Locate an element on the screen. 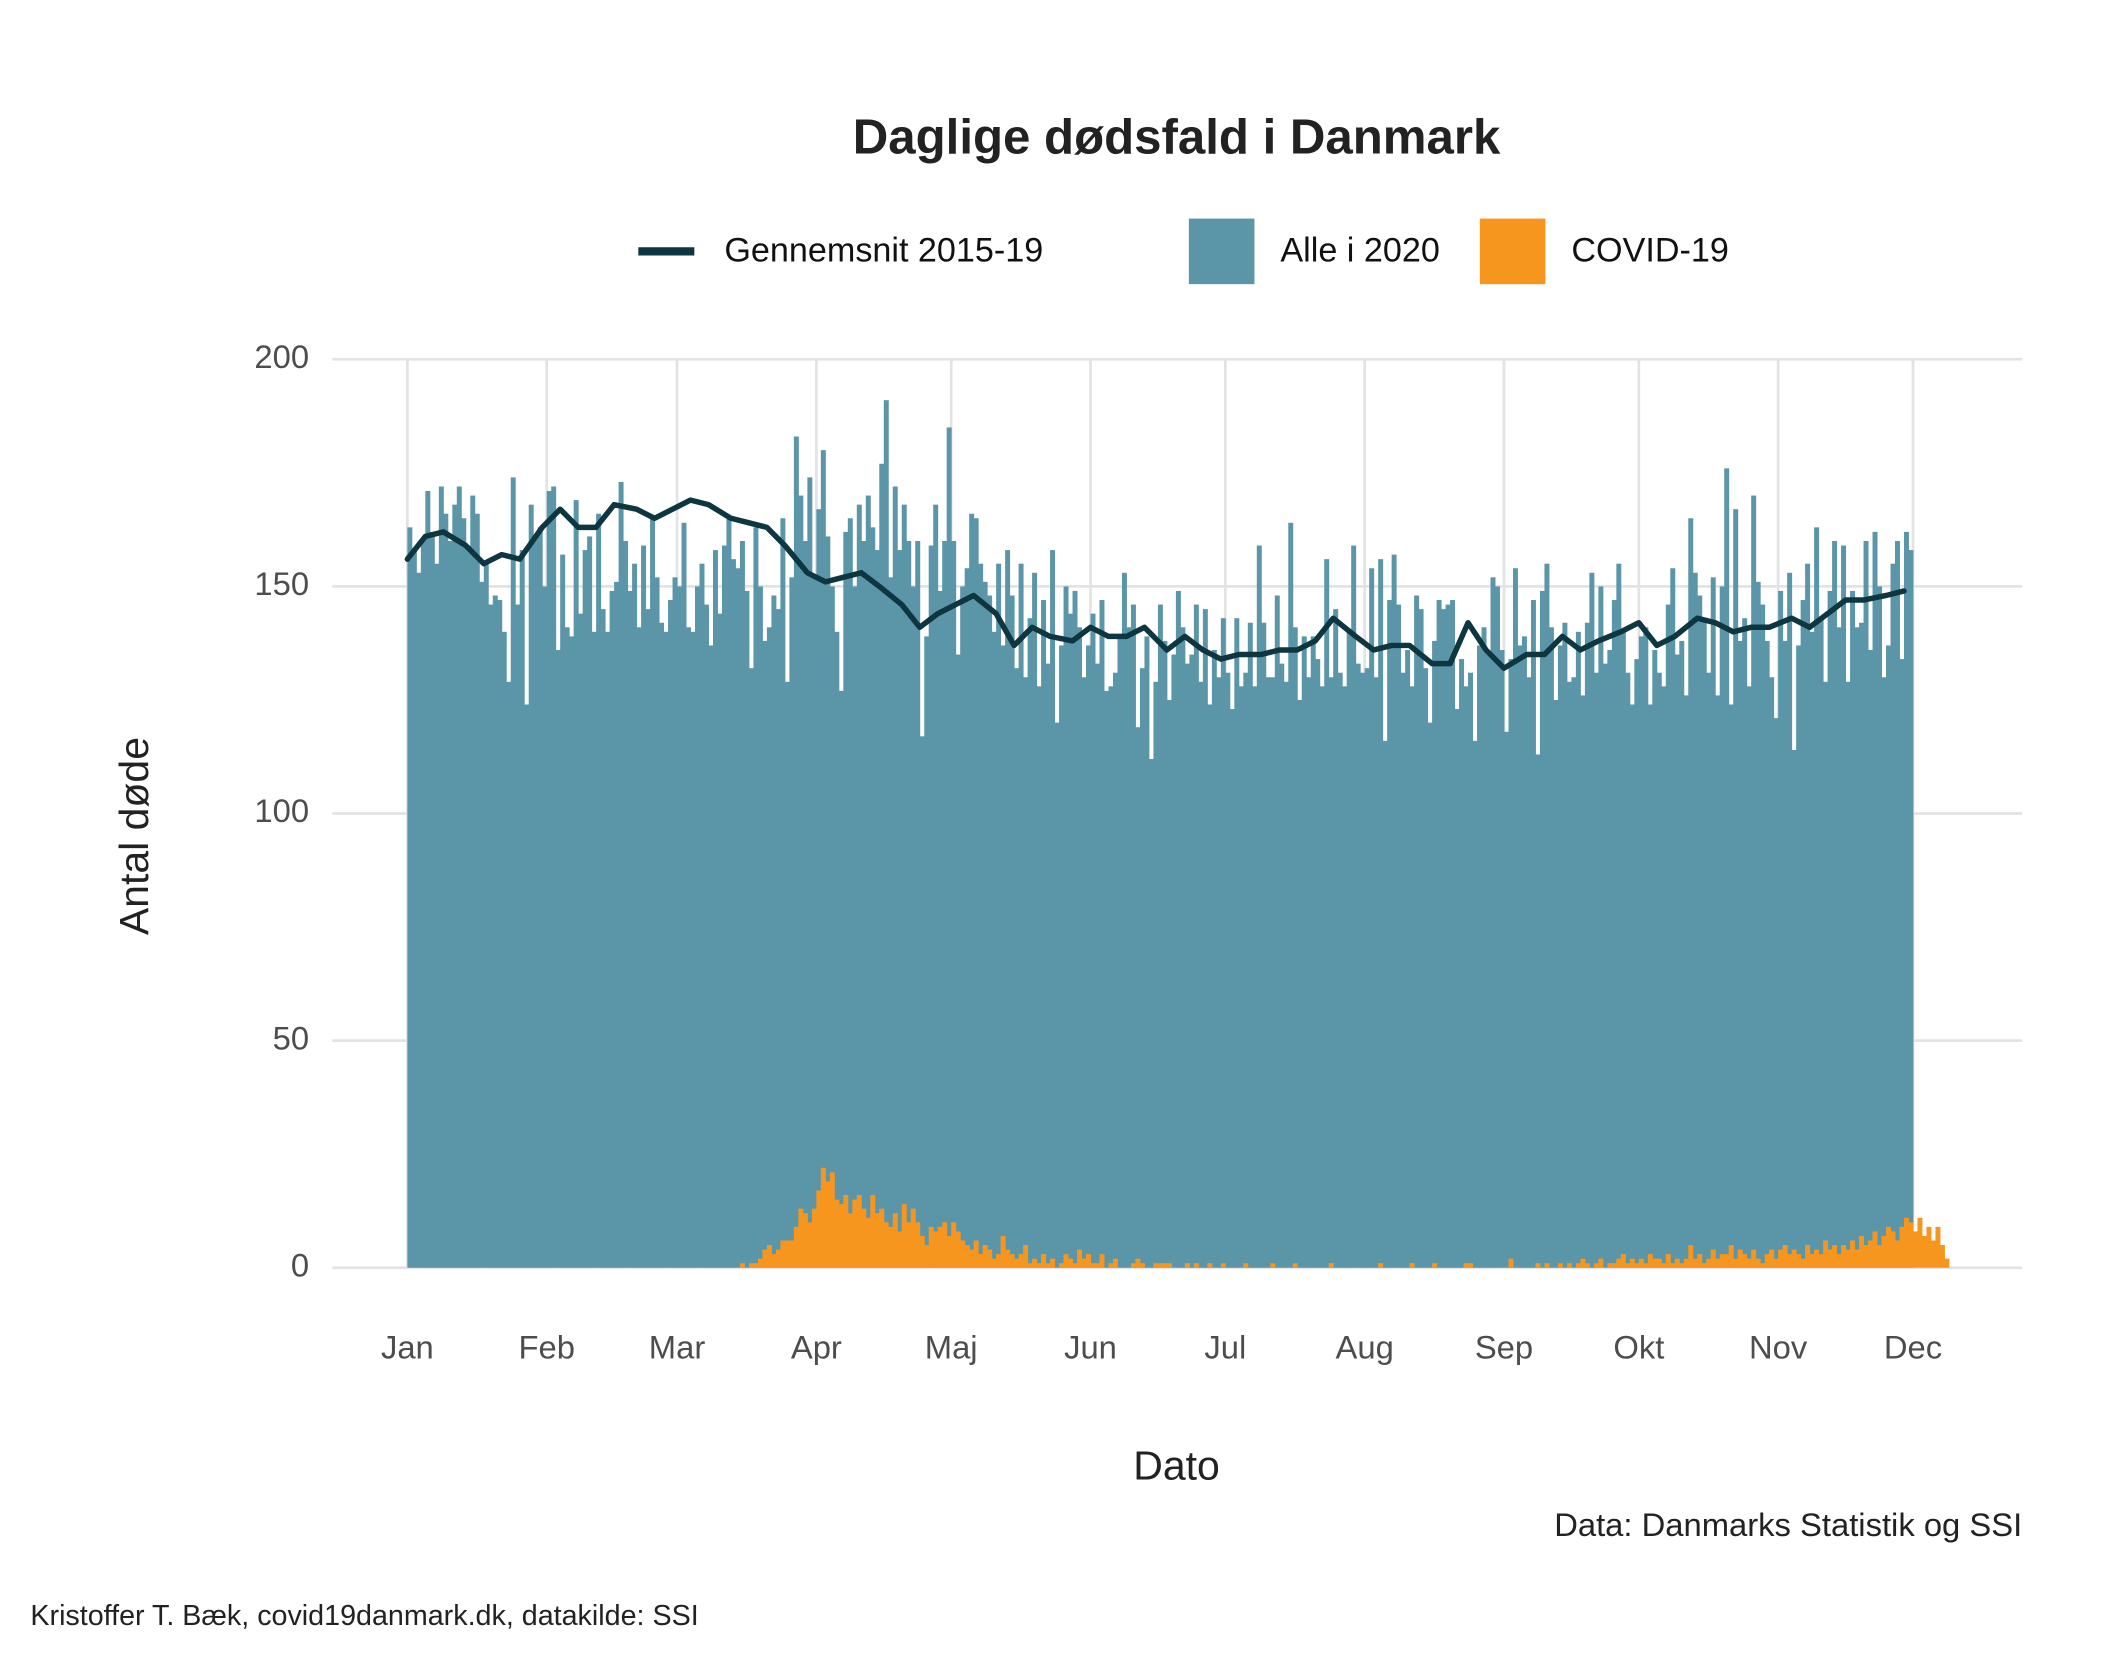 The image size is (2125, 1653). x-tick-label: Apr is located at coordinates (816, 1346).